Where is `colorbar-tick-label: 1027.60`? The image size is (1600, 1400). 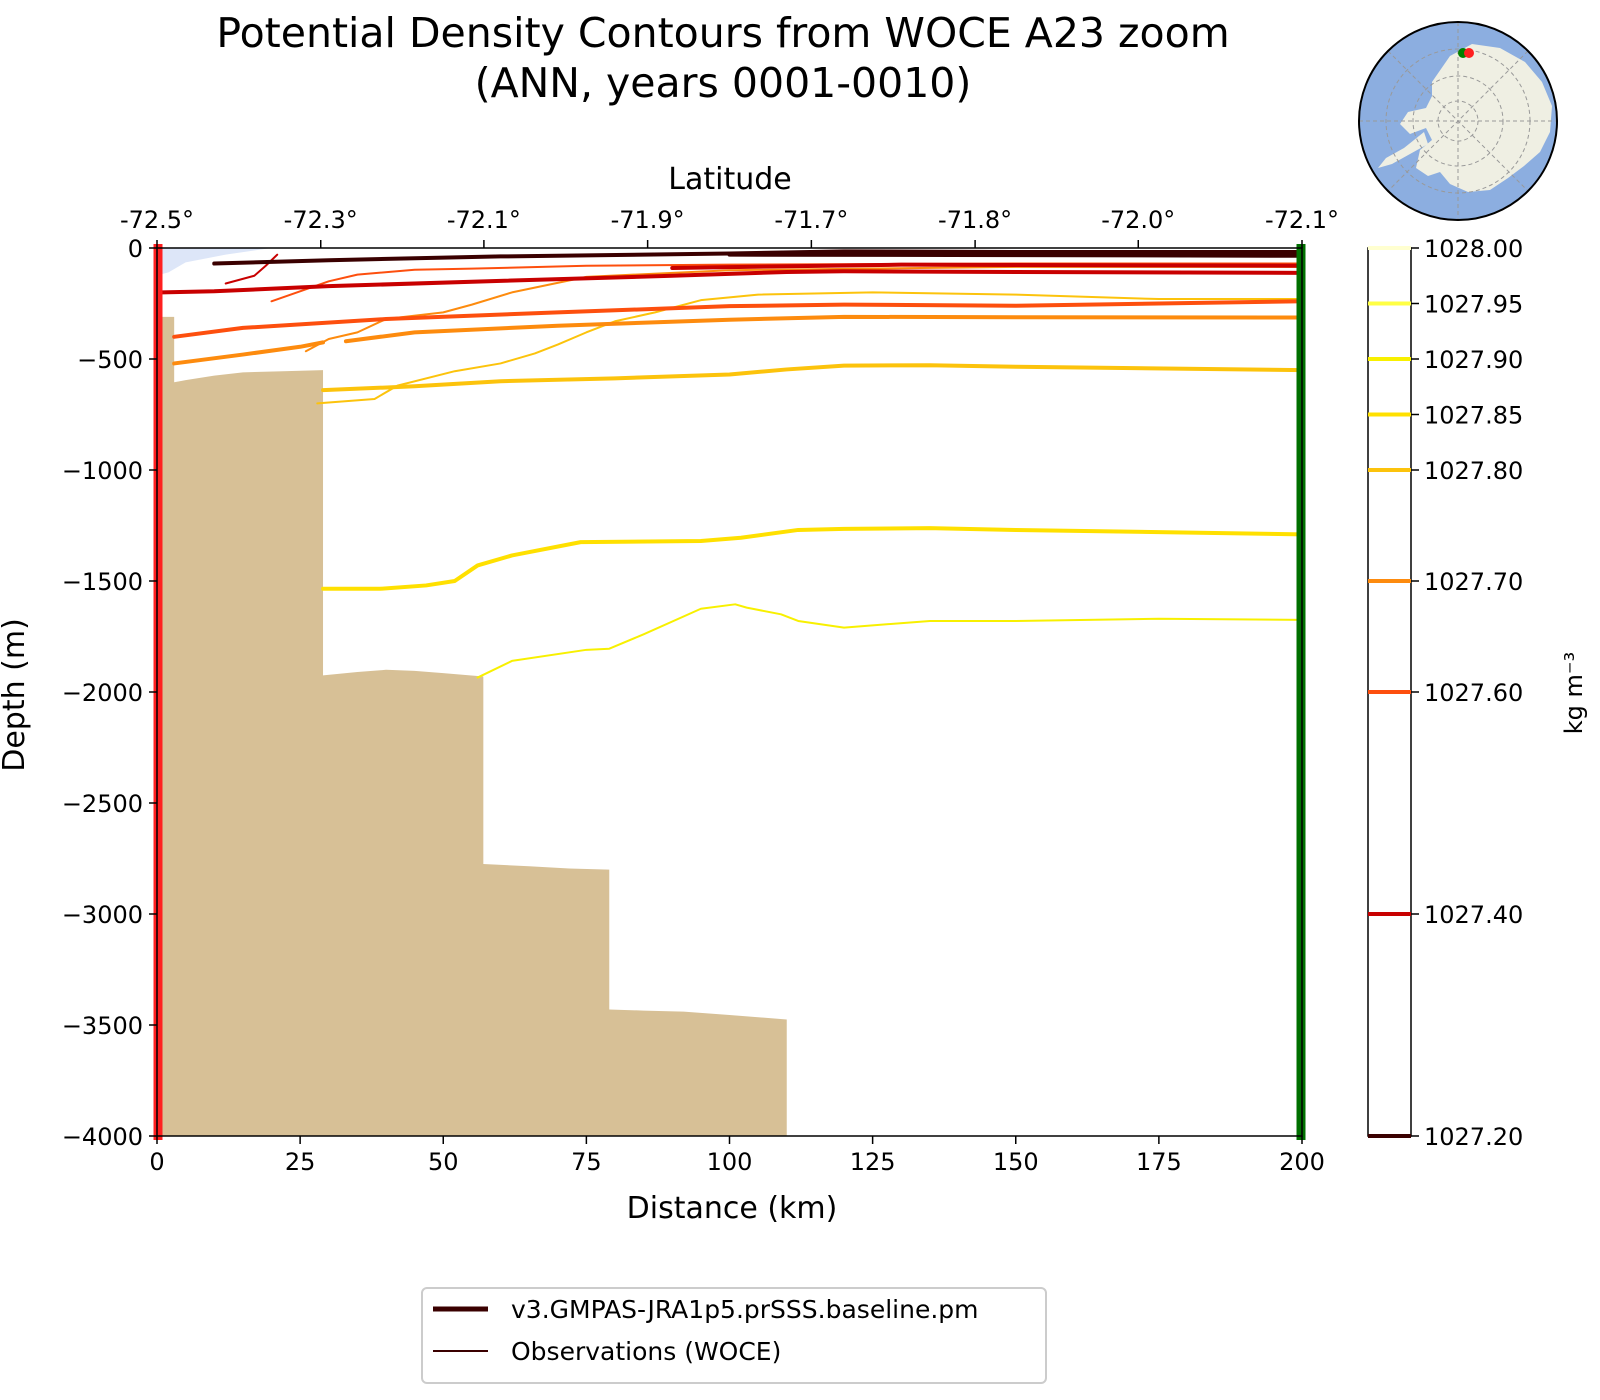
colorbar-tick-label: 1027.60 is located at coordinates (1473, 693).